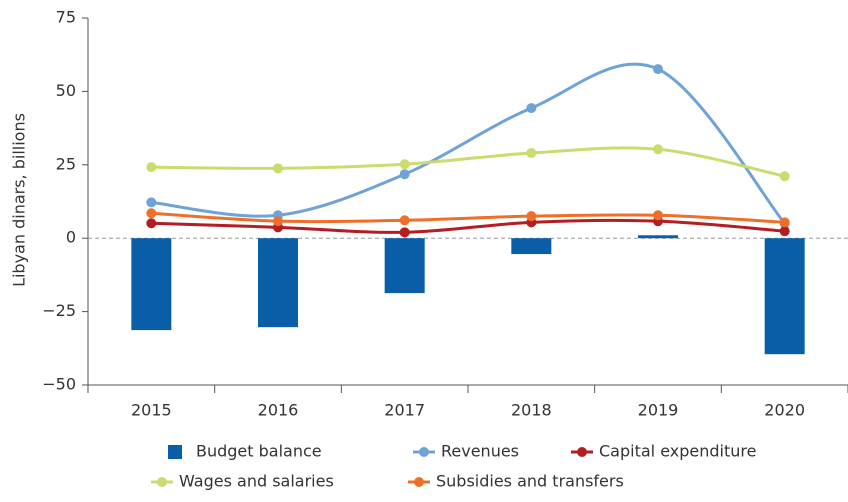 The height and width of the screenshot is (502, 848). Describe the element at coordinates (658, 410) in the screenshot. I see `x-tick-label: 2019` at that location.